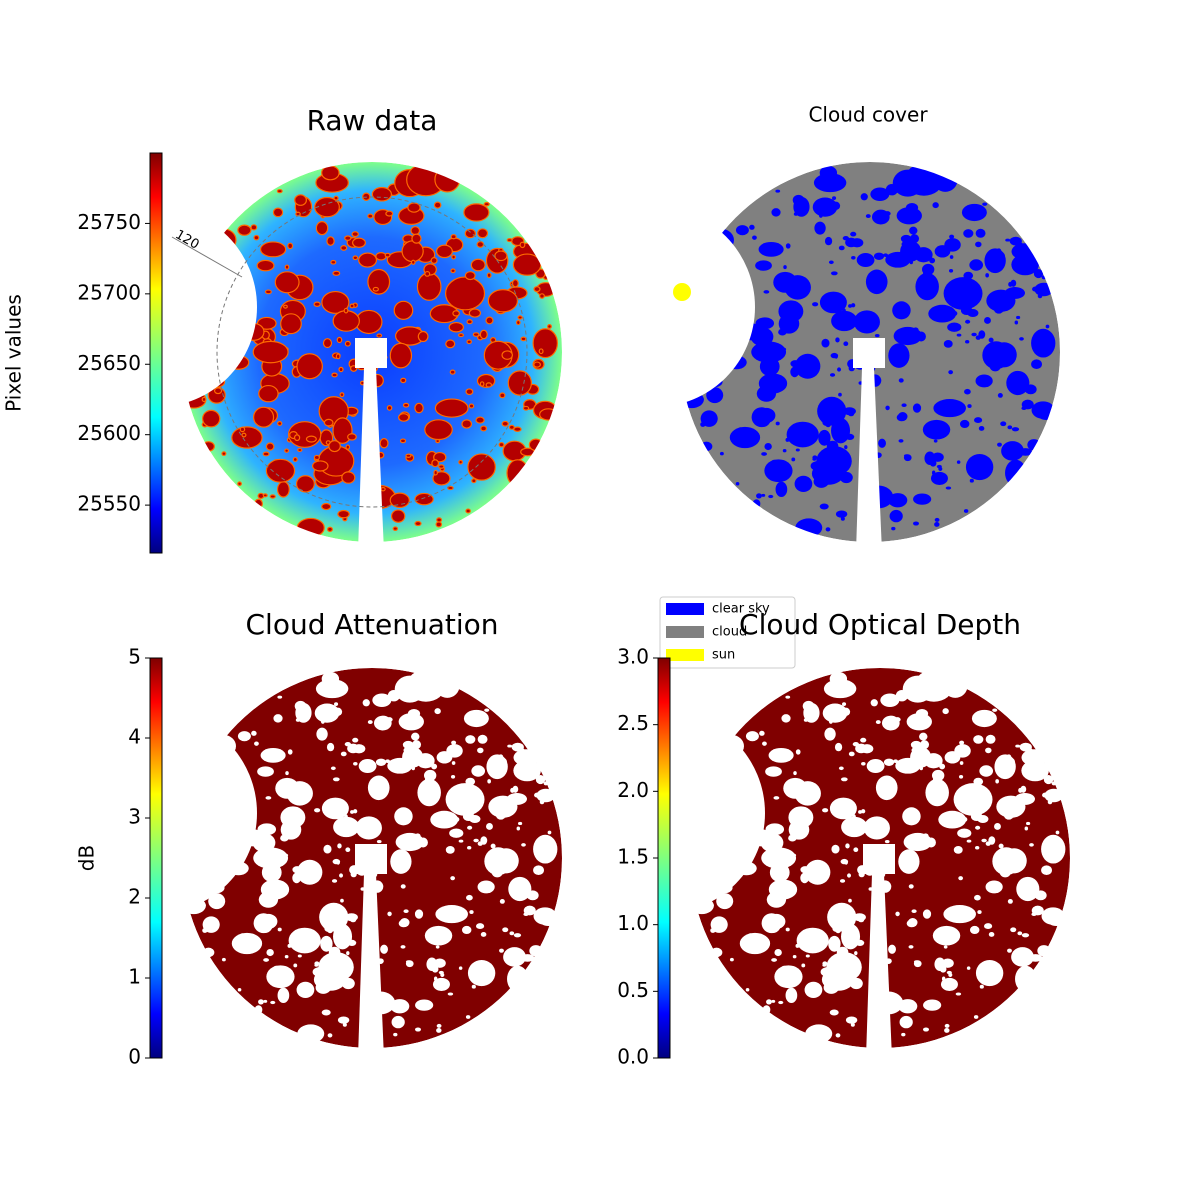  Describe the element at coordinates (633, 723) in the screenshot. I see `colorbar-tick-label: 2.5` at that location.